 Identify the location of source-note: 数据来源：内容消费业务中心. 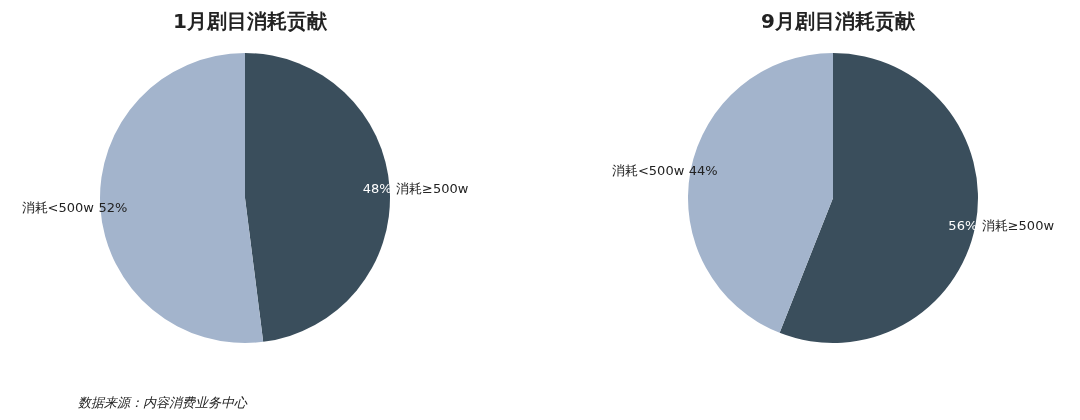
(162, 403).